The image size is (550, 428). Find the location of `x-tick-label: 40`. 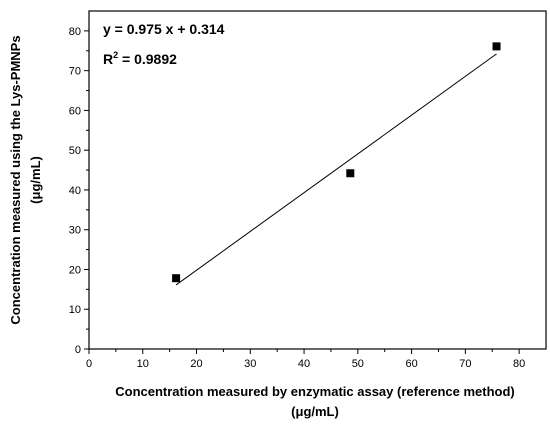

x-tick-label: 40 is located at coordinates (304, 364).